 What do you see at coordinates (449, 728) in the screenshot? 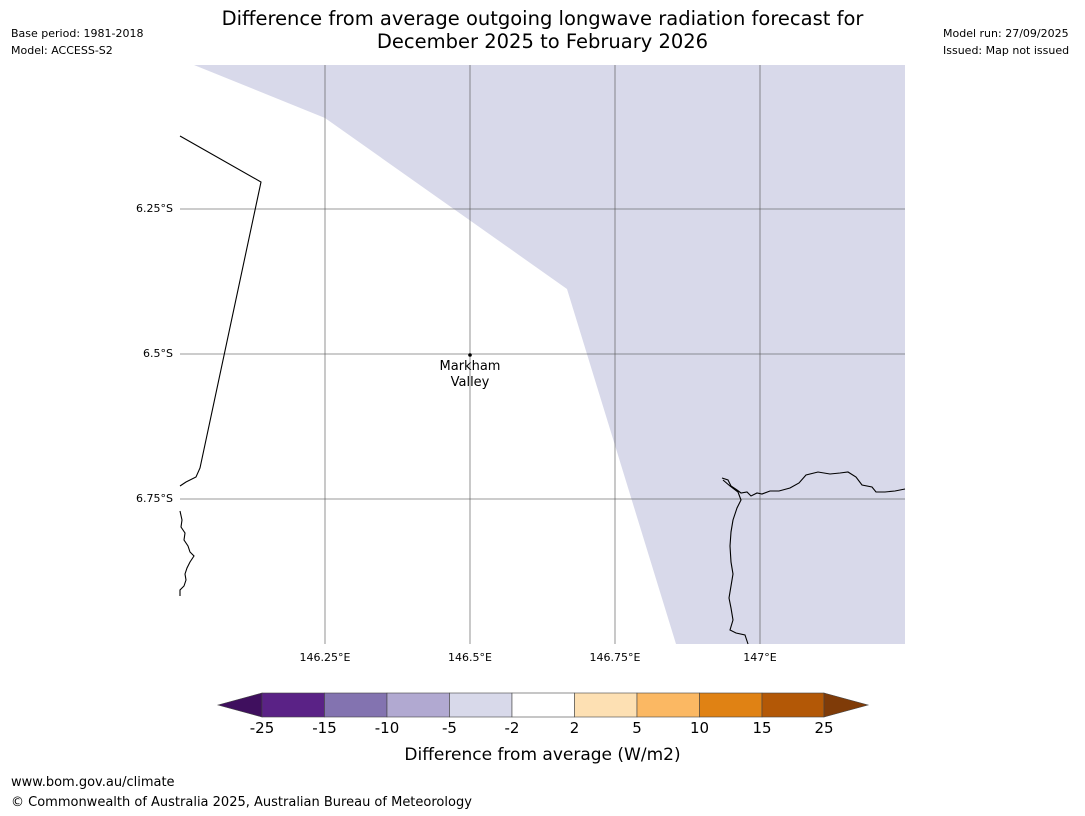
I see `colorbar-tick: -5` at bounding box center [449, 728].